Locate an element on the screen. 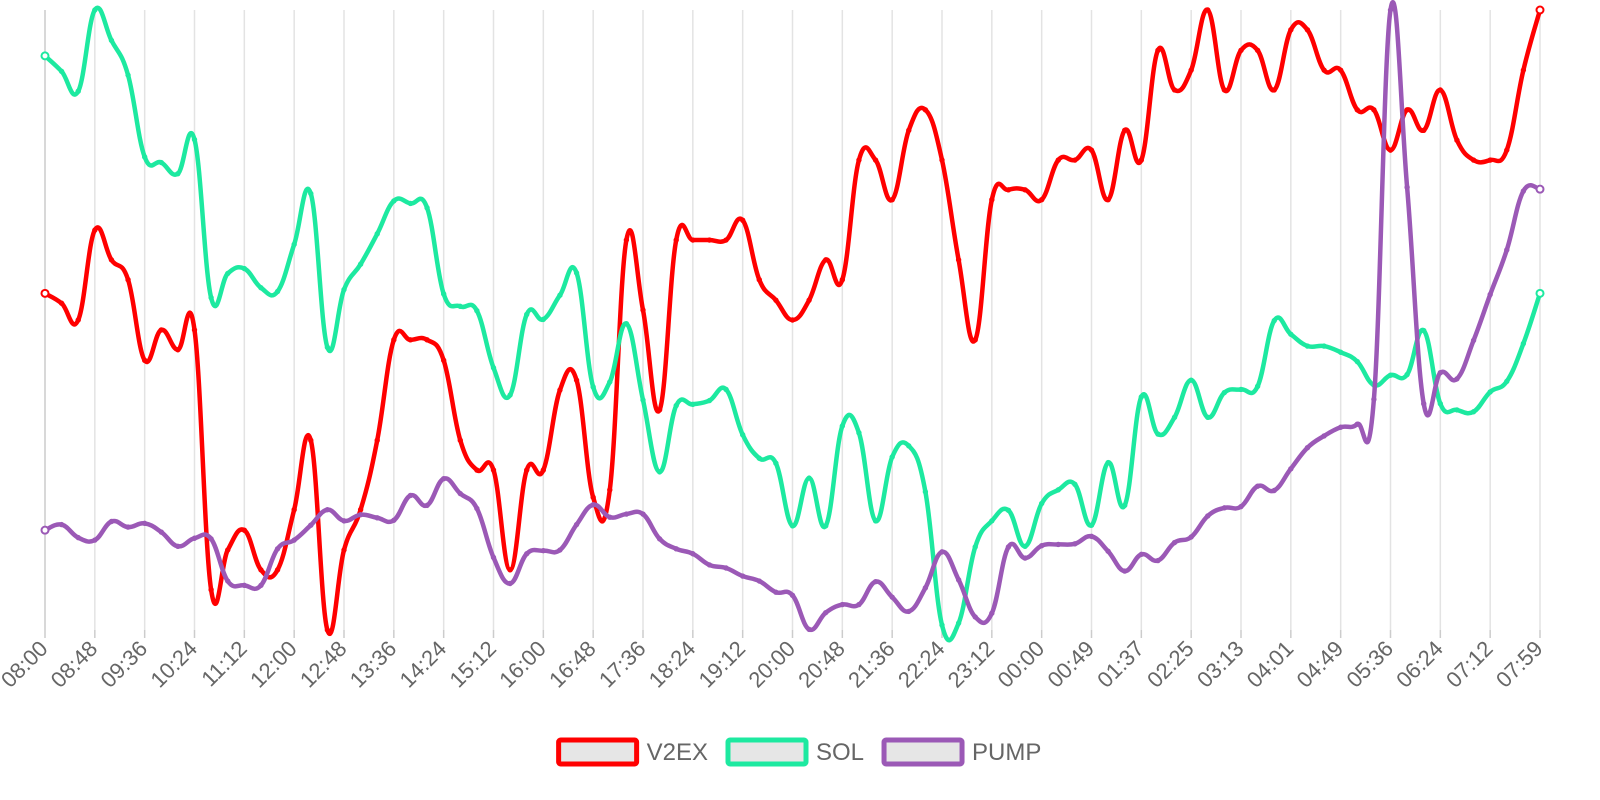 The width and height of the screenshot is (1600, 800). legend: V2EX SOL PUMP is located at coordinates (799, 752).